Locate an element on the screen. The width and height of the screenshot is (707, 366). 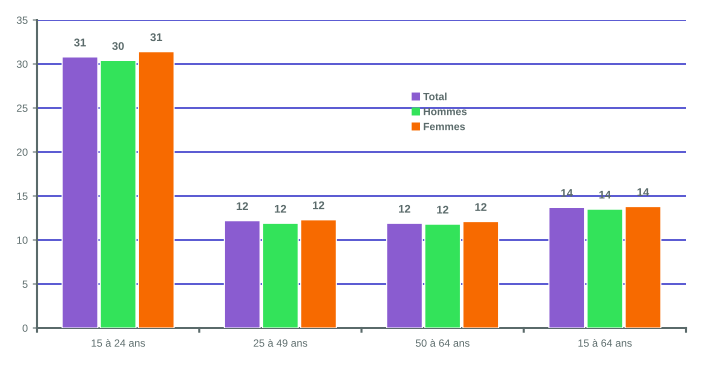
legend-label: Total is located at coordinates (434, 96).